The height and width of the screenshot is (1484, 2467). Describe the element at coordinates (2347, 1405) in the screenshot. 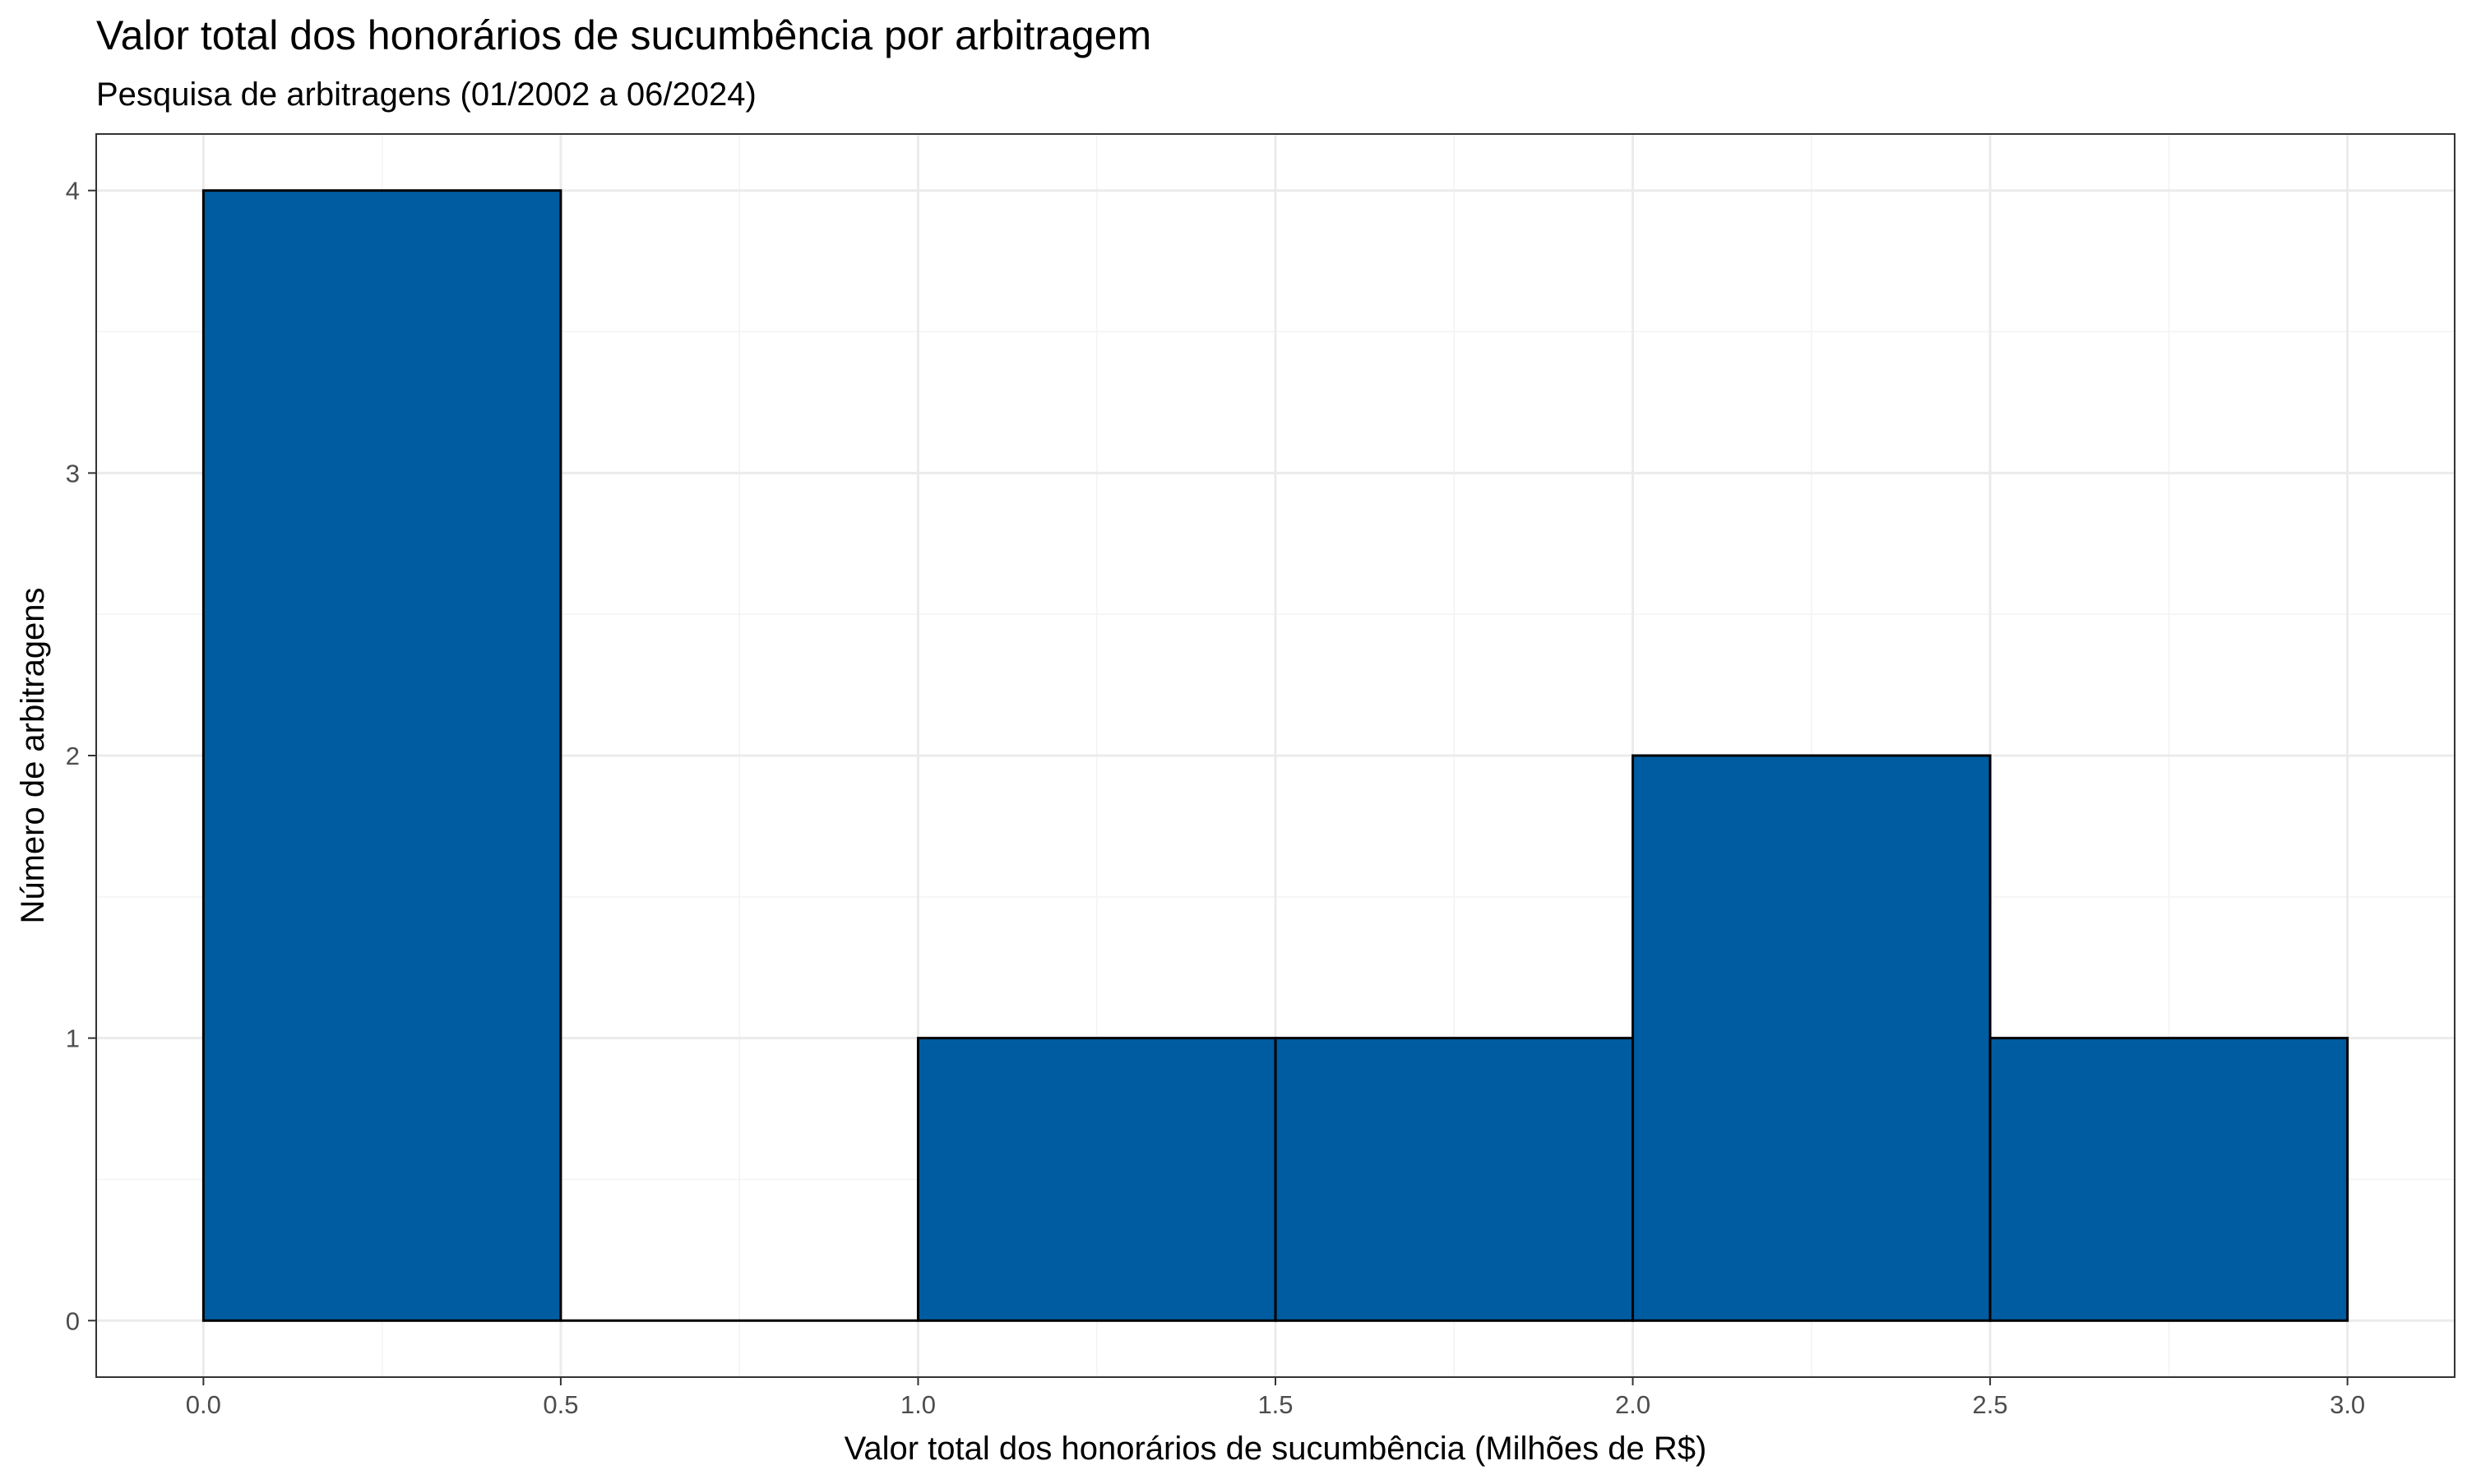

I see `x-tick-label: 3.0` at that location.